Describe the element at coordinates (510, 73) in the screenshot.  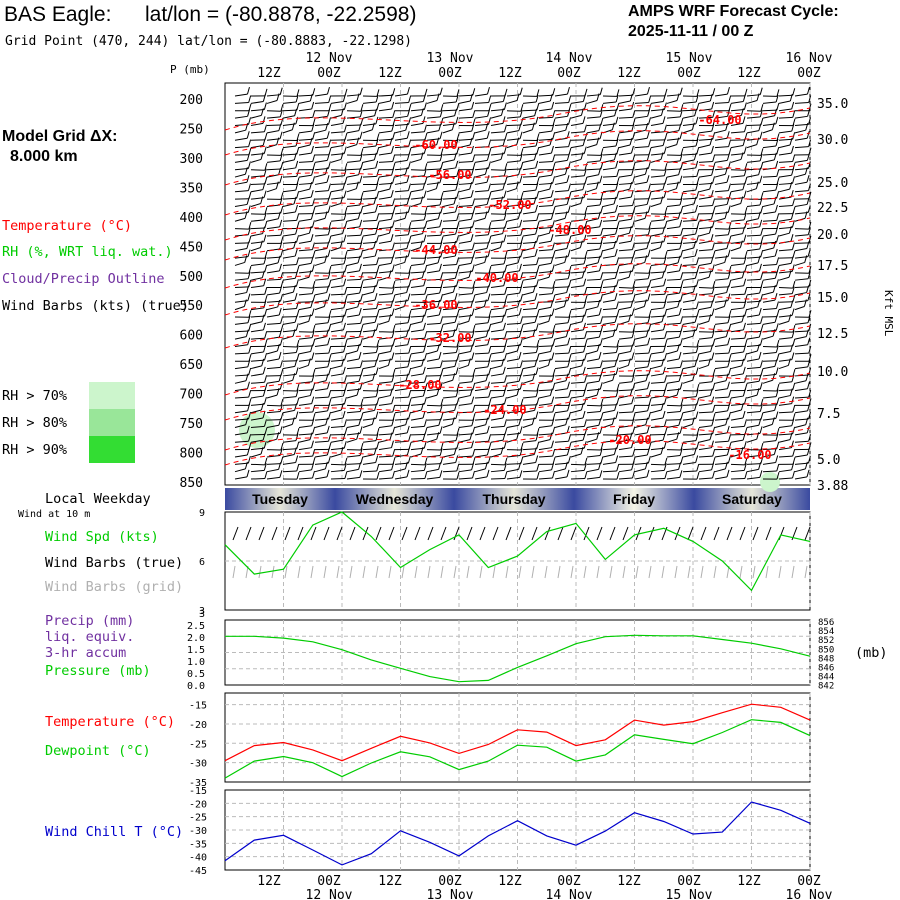
I see `top-hour-label: 12Z` at that location.